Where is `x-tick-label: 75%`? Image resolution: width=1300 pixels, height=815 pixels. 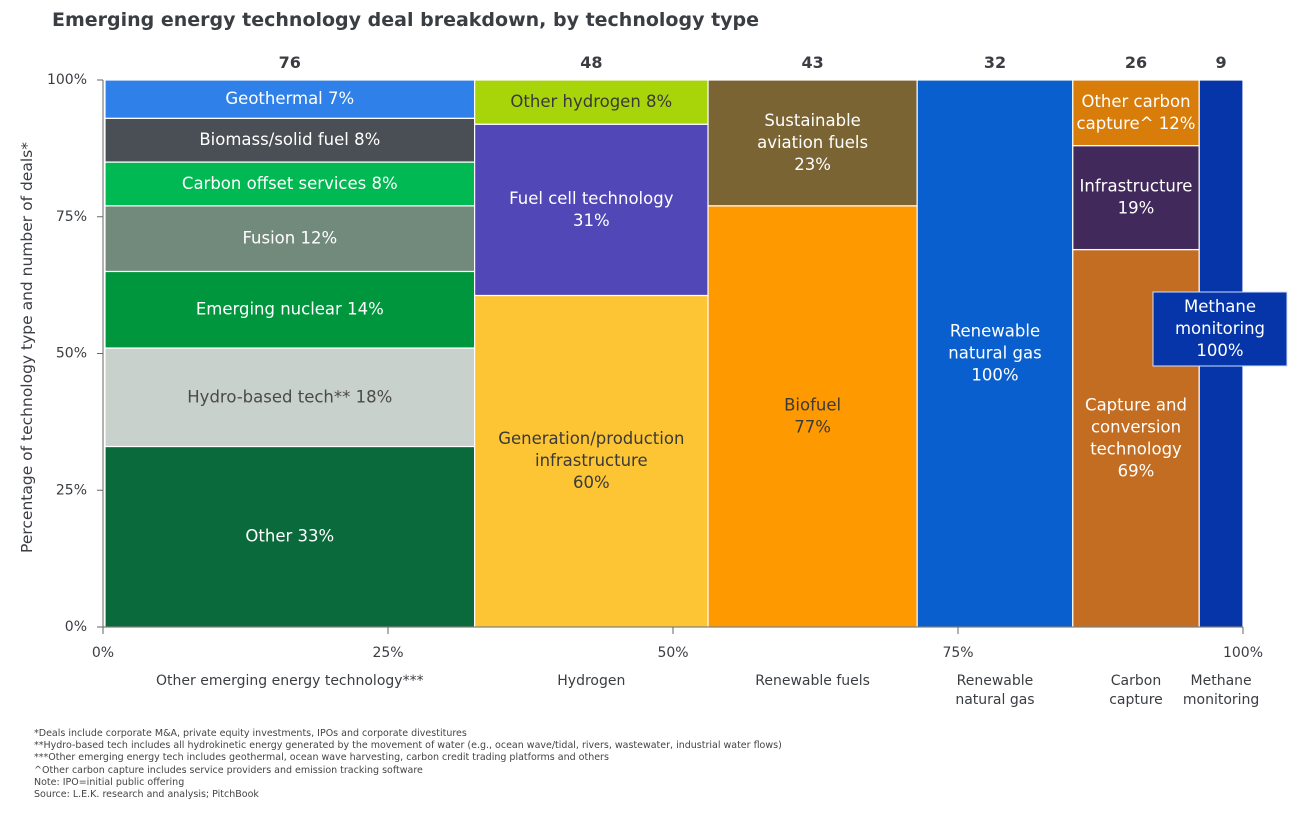 x-tick-label: 75% is located at coordinates (957, 653).